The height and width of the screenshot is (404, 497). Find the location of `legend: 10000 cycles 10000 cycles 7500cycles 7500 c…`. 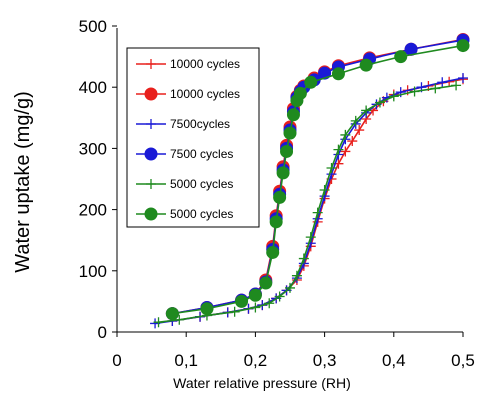

legend: 10000 cycles 10000 cycles 7500cycles 7500 c… is located at coordinates (193, 137).